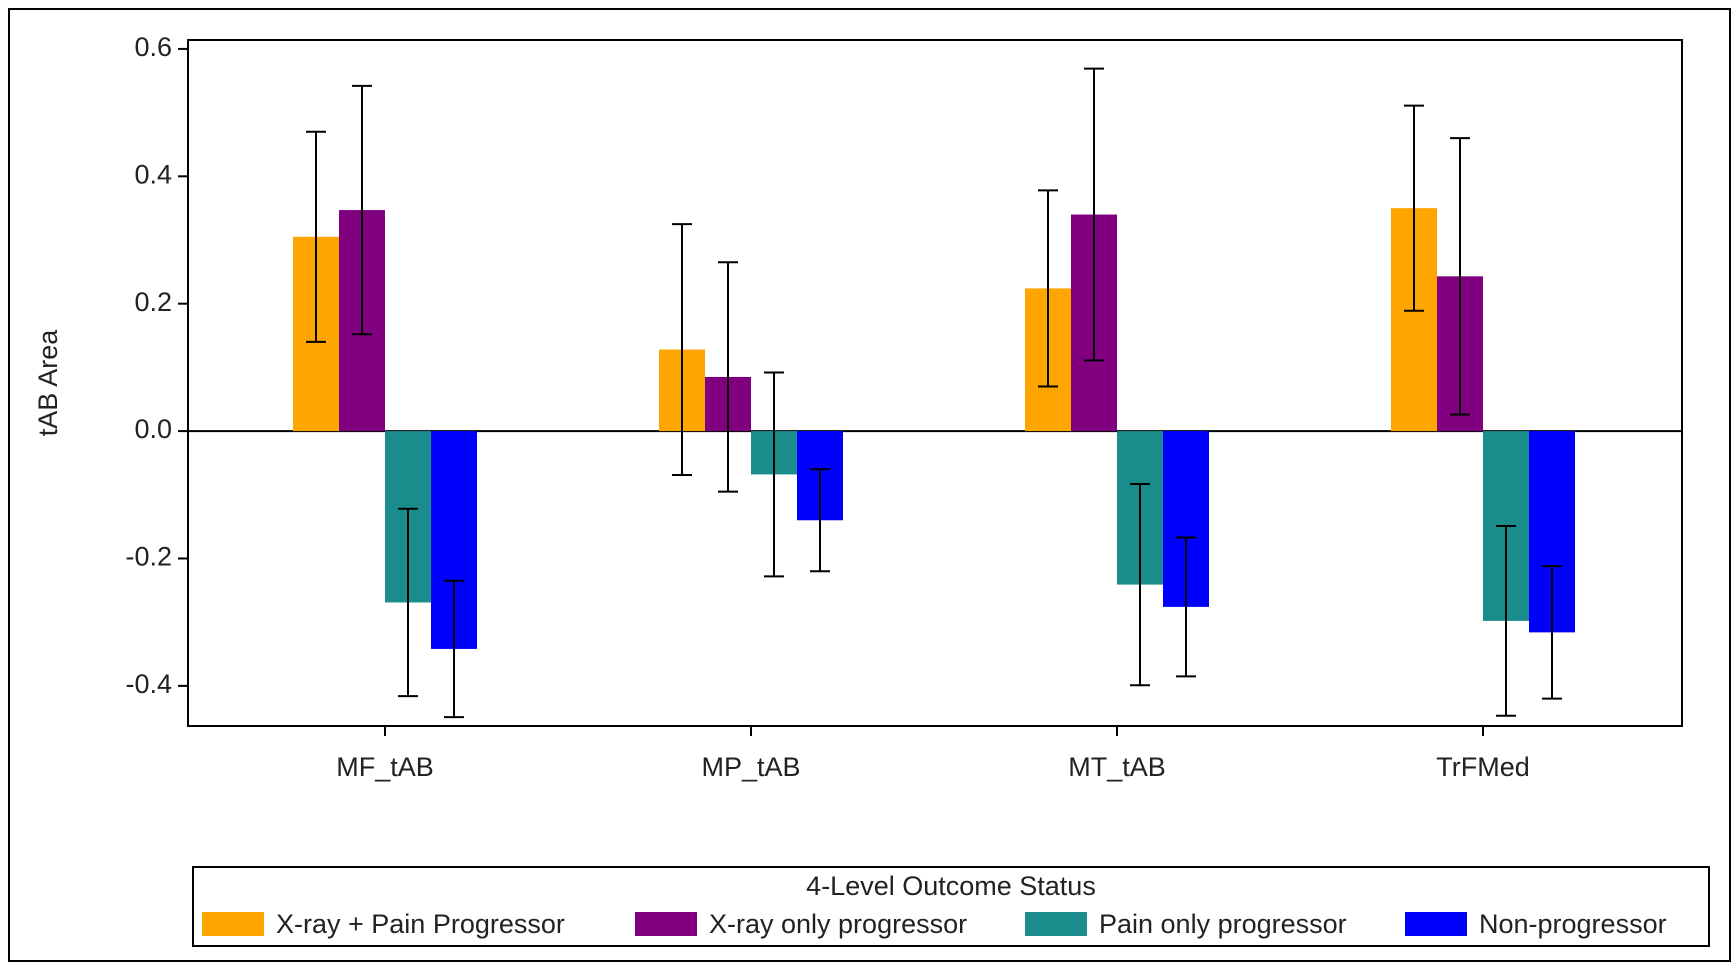 Image resolution: width=1732 pixels, height=964 pixels. What do you see at coordinates (153, 174) in the screenshot?
I see `y-tick-label: 0.4` at bounding box center [153, 174].